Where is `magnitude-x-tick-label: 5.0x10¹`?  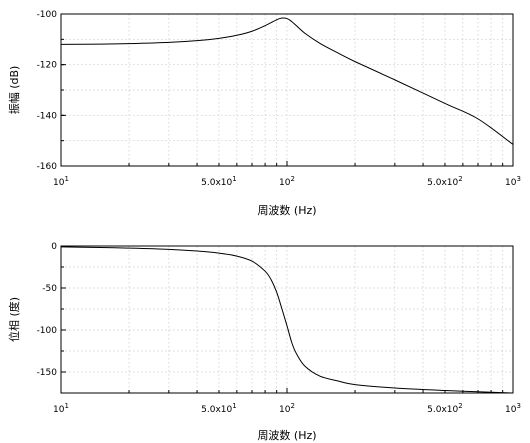 magnitude-x-tick-label: 5.0x10¹ is located at coordinates (219, 181).